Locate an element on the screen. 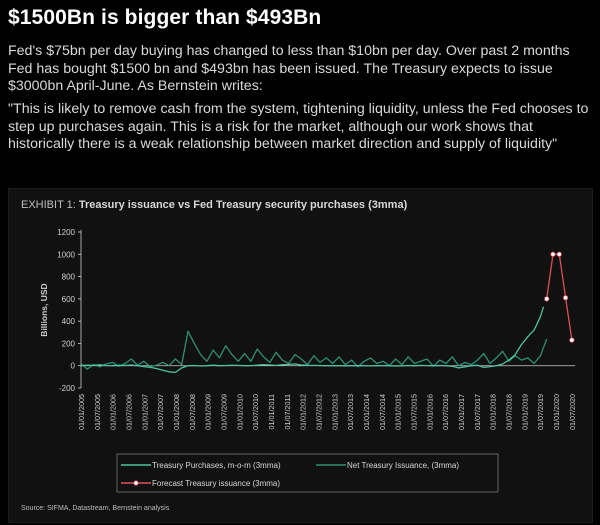  x-tick-label: 01/01/2012 is located at coordinates (303, 412).